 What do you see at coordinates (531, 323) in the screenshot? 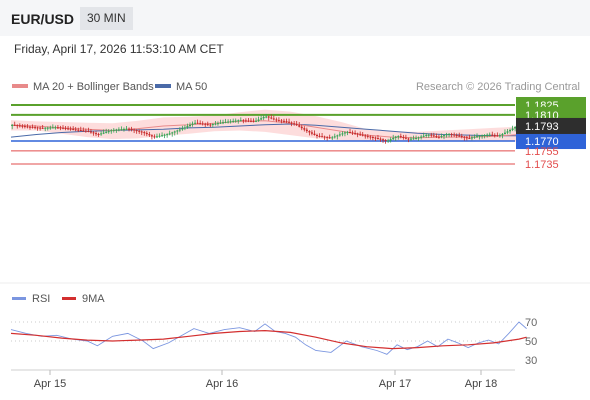
I see `rsi-tick-0: 70` at bounding box center [531, 323].